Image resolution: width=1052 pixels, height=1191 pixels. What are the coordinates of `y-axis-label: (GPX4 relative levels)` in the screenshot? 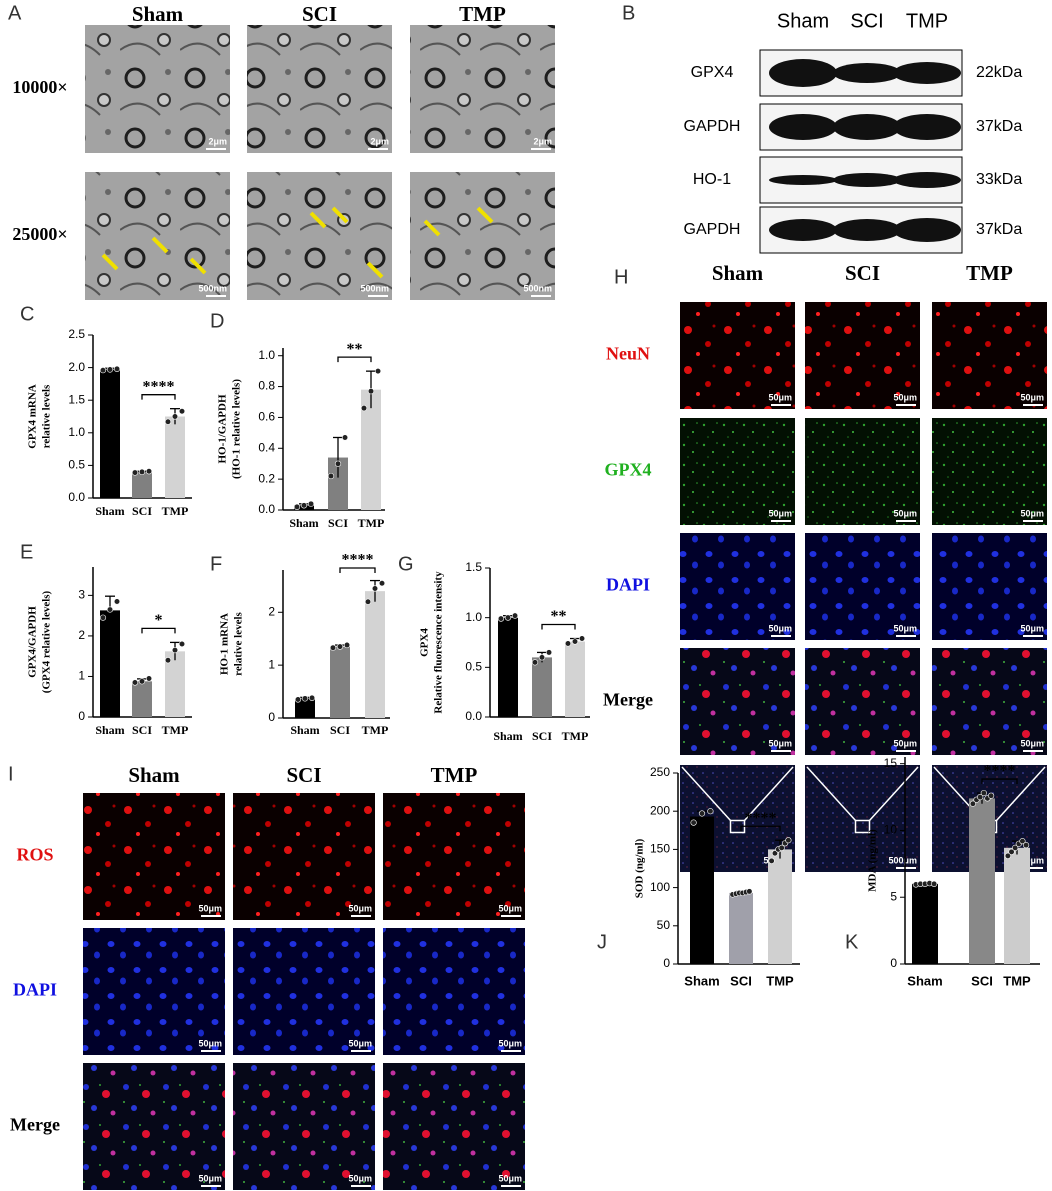 It's located at (47, 641).